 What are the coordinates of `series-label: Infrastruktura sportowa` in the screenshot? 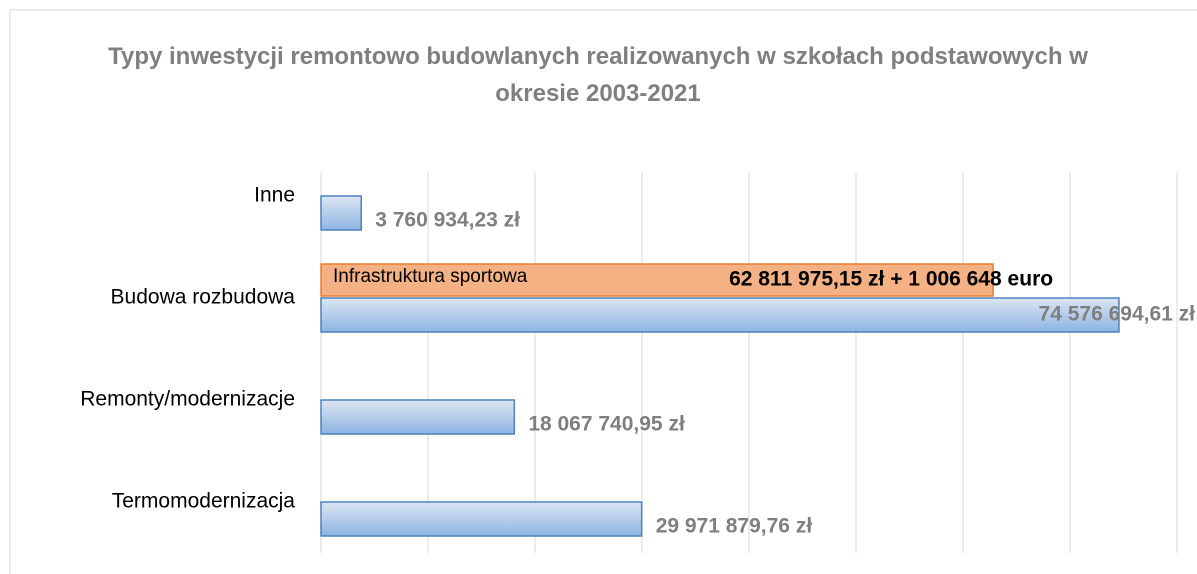 It's located at (430, 276).